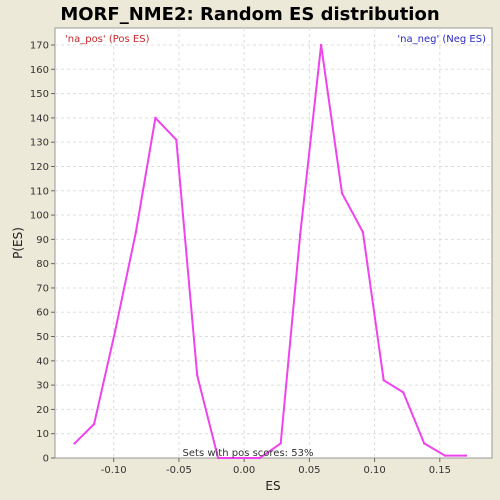  I want to click on y-tick-label: 30, so click(42, 386).